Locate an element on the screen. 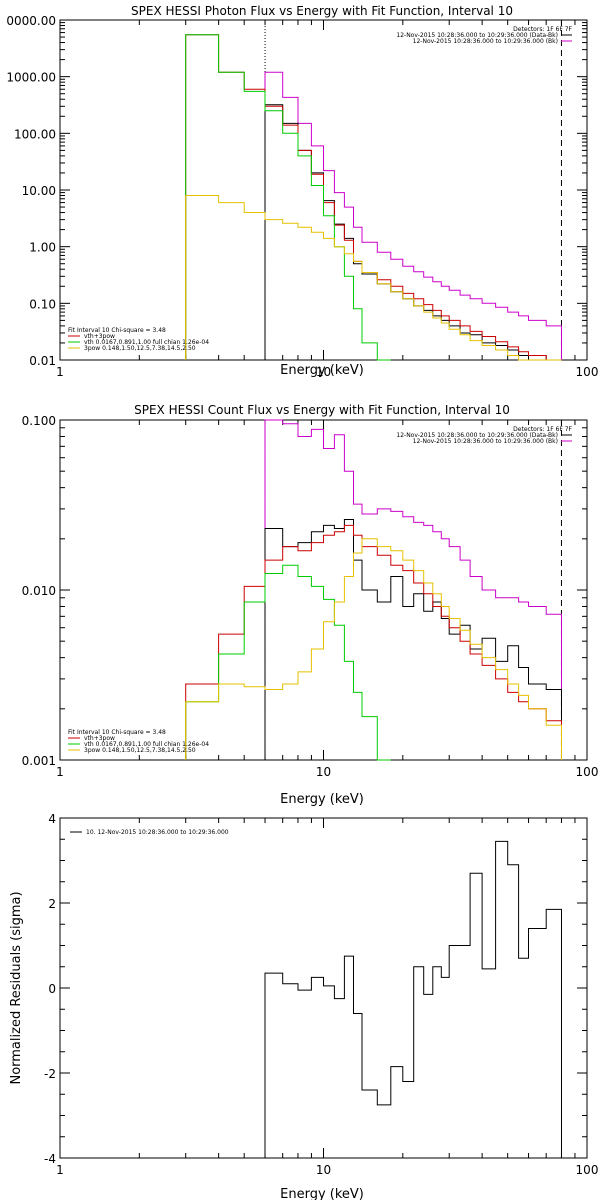 The width and height of the screenshot is (600, 1200). count-flux-legend-3pow: 3pow 0.148,1.50,12.5,7.38,14.5,2.50 is located at coordinates (140, 750).